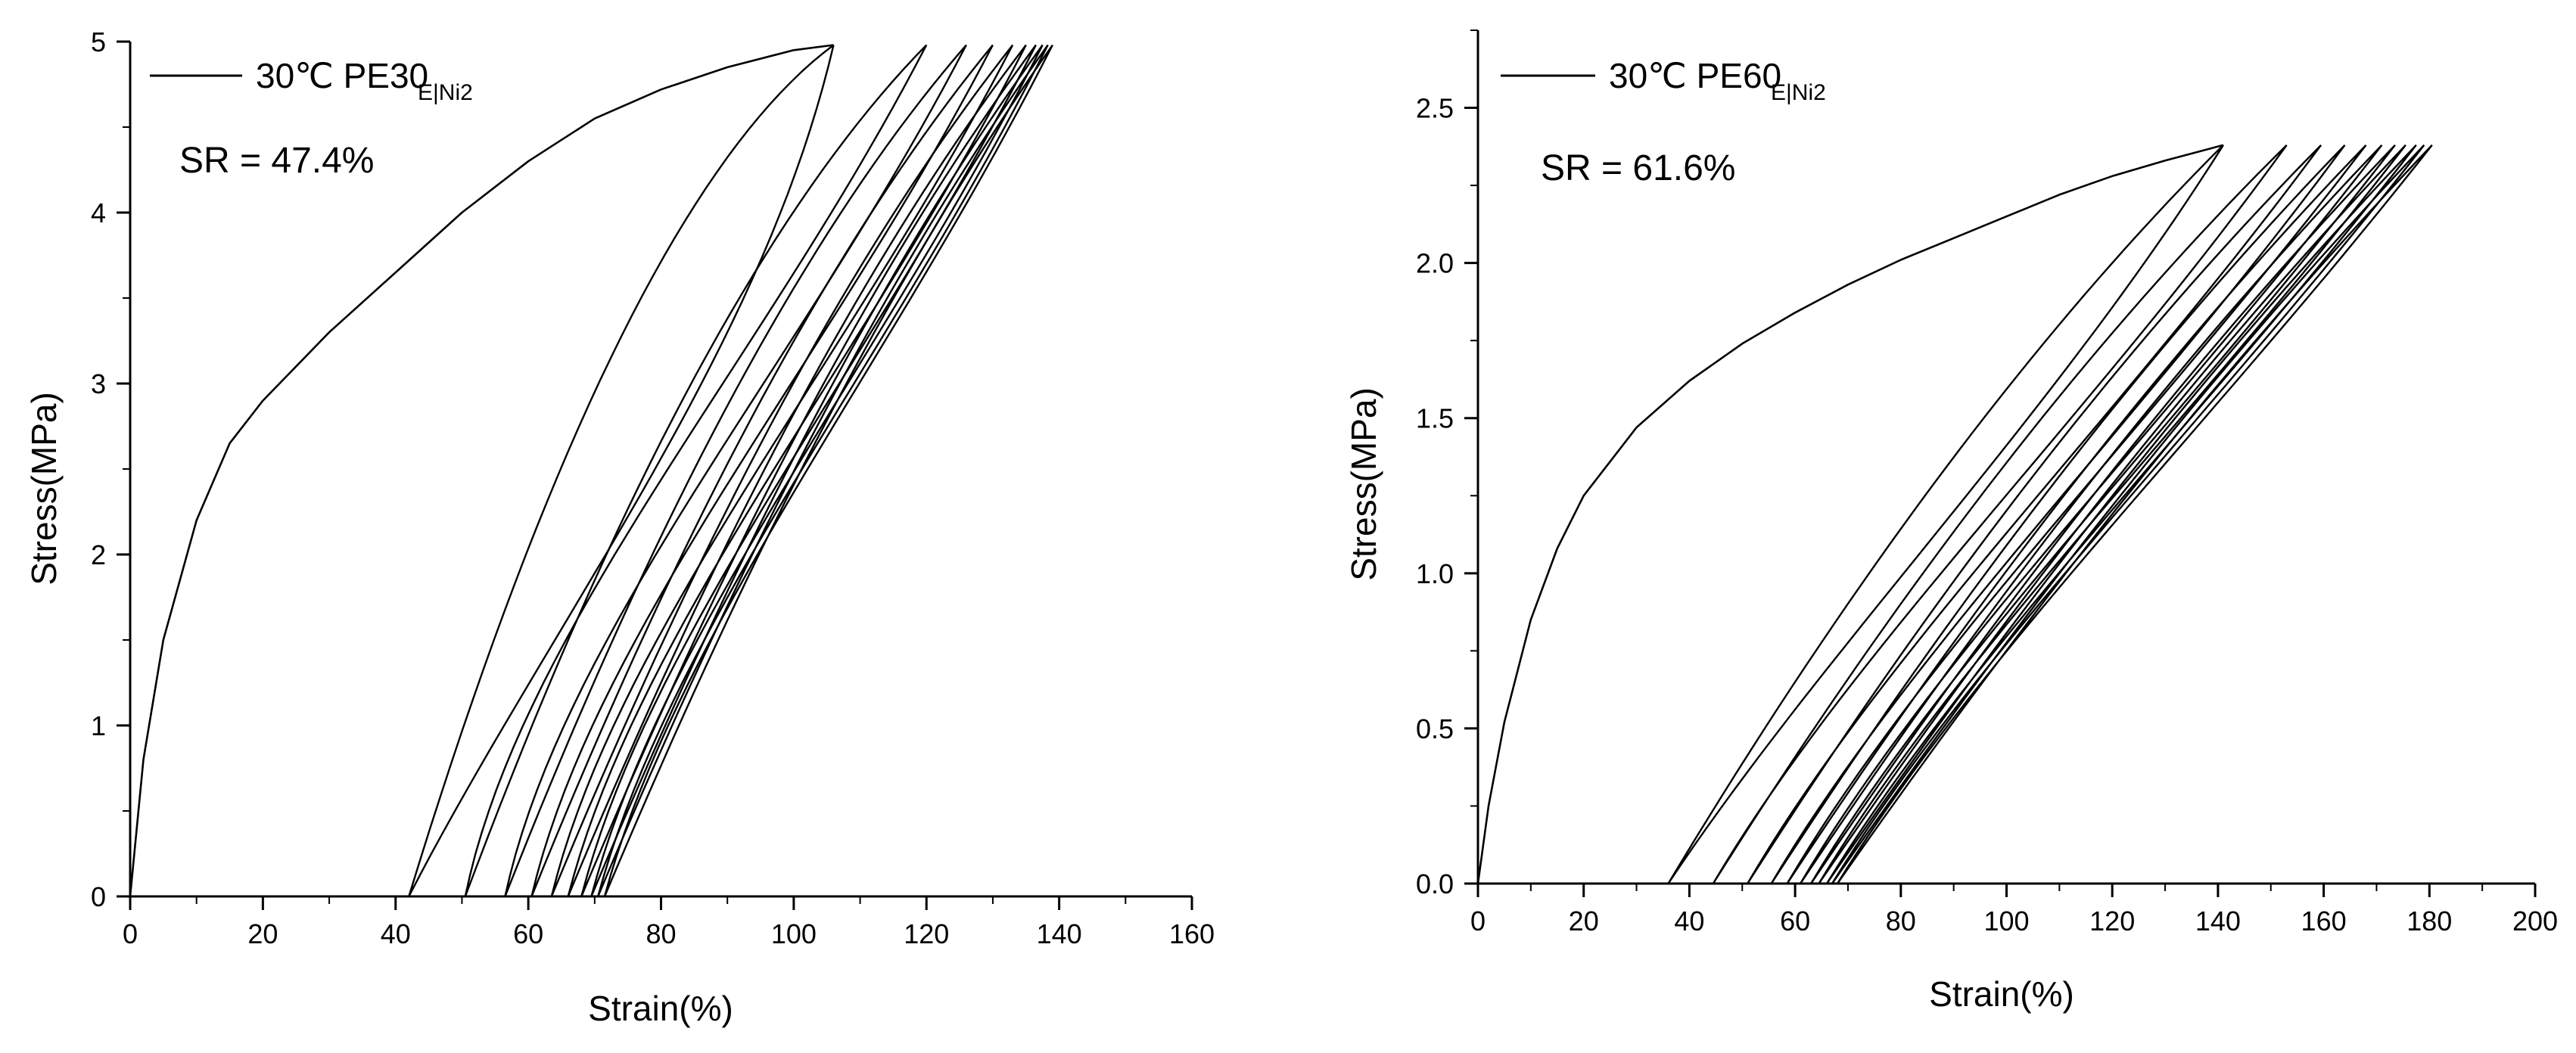 The height and width of the screenshot is (1053, 2576). Describe the element at coordinates (1363, 484) in the screenshot. I see `y-axis-title-right: Stress(MPa)` at that location.